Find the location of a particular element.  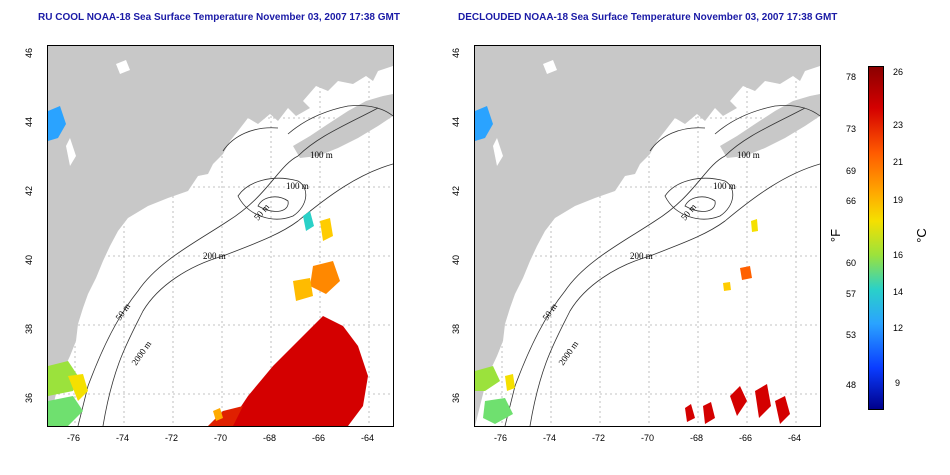

celsius-tick: 23 is located at coordinates (898, 125).